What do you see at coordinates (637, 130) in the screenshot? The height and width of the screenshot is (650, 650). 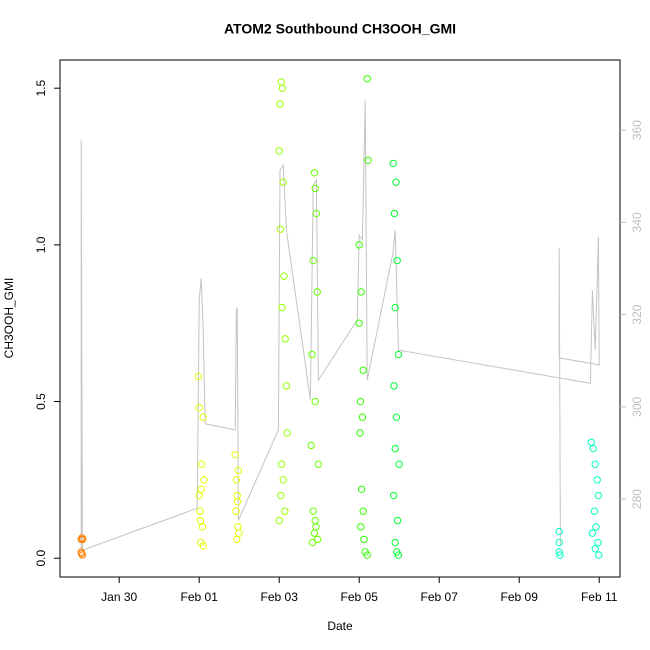 I see `y2-tick-label: 360` at bounding box center [637, 130].